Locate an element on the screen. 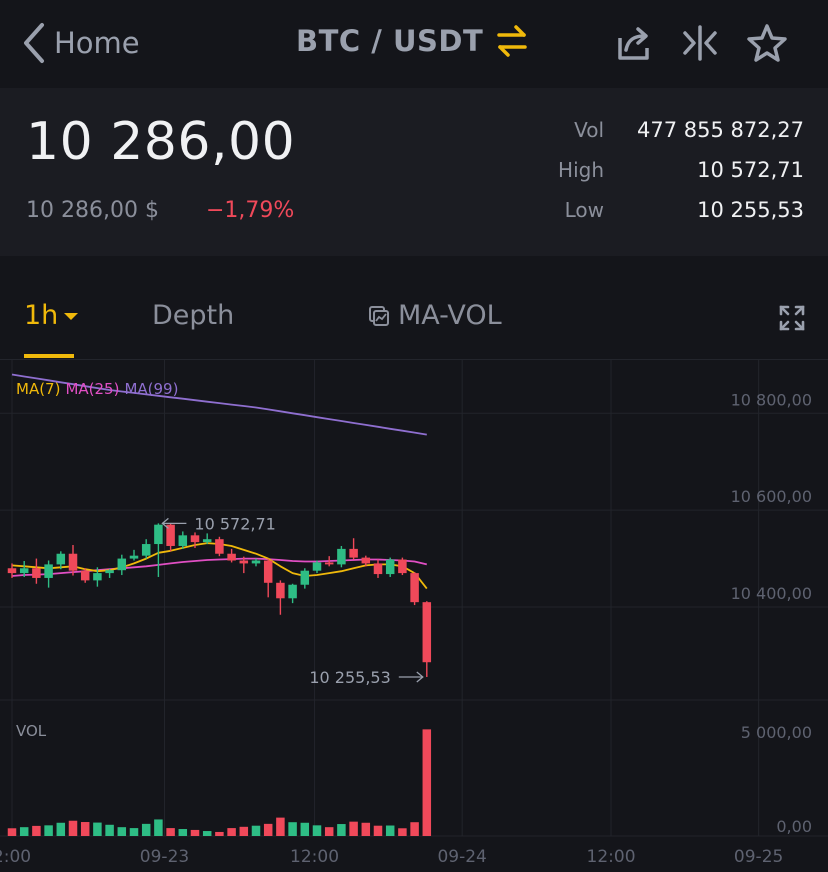 The image size is (828, 872). expand-icon is located at coordinates (792, 318).